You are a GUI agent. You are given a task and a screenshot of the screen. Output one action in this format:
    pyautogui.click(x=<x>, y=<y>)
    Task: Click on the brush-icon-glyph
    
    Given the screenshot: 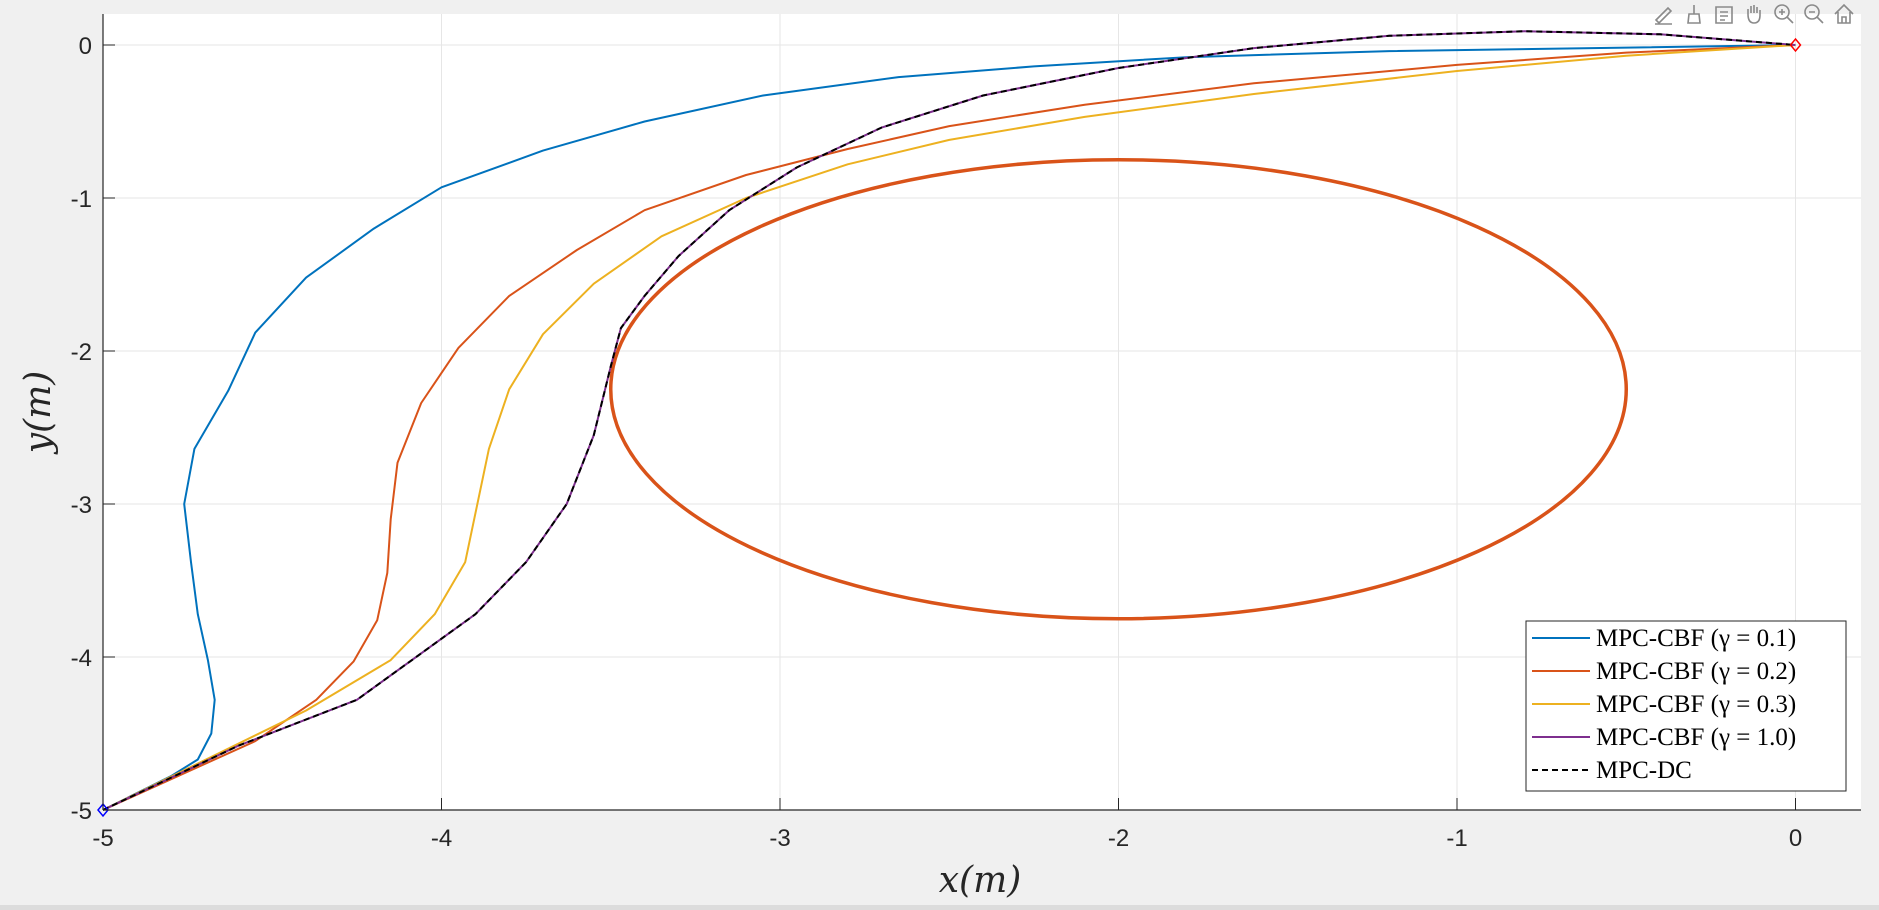 What is the action you would take?
    pyautogui.click(x=1694, y=14)
    